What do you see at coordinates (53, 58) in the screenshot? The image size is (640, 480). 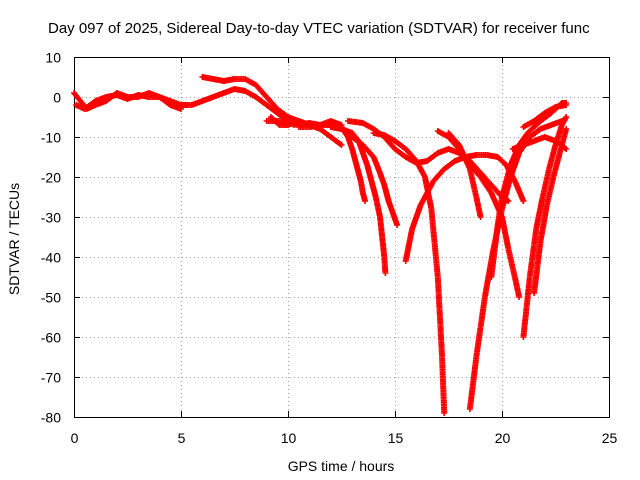 I see `y-tick-label: 10` at bounding box center [53, 58].